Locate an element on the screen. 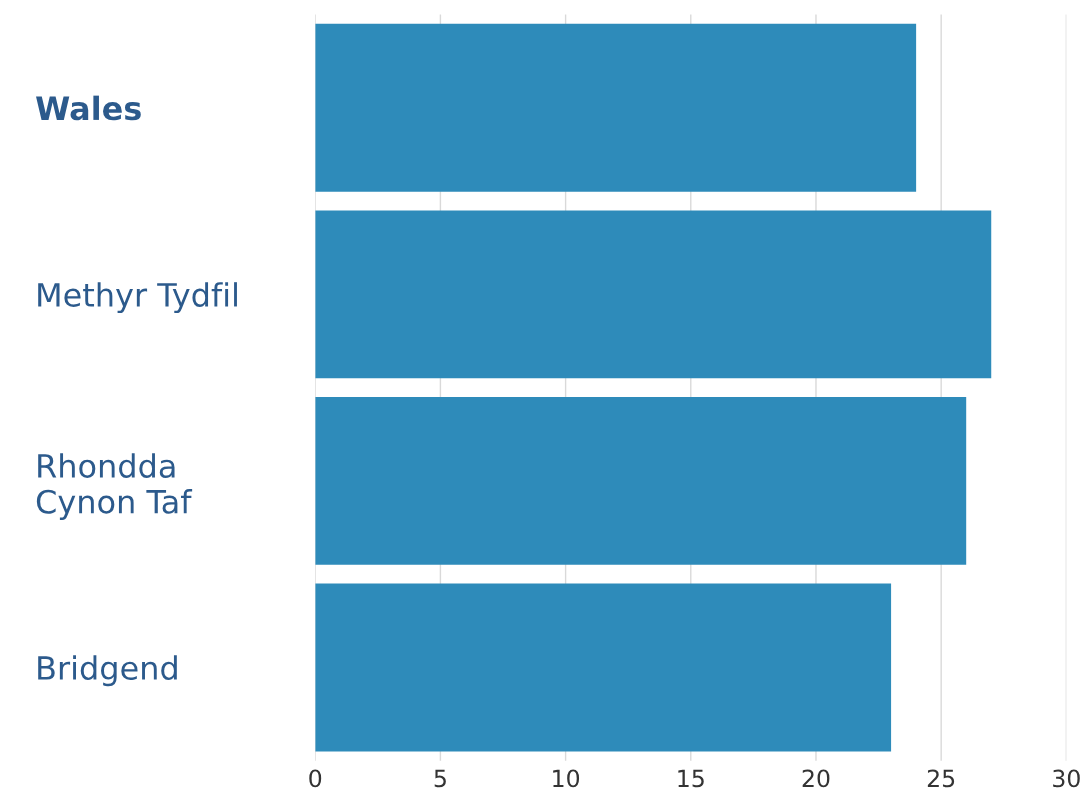 This screenshot has width=1087, height=805. x-tick-label: 10 is located at coordinates (566, 778).